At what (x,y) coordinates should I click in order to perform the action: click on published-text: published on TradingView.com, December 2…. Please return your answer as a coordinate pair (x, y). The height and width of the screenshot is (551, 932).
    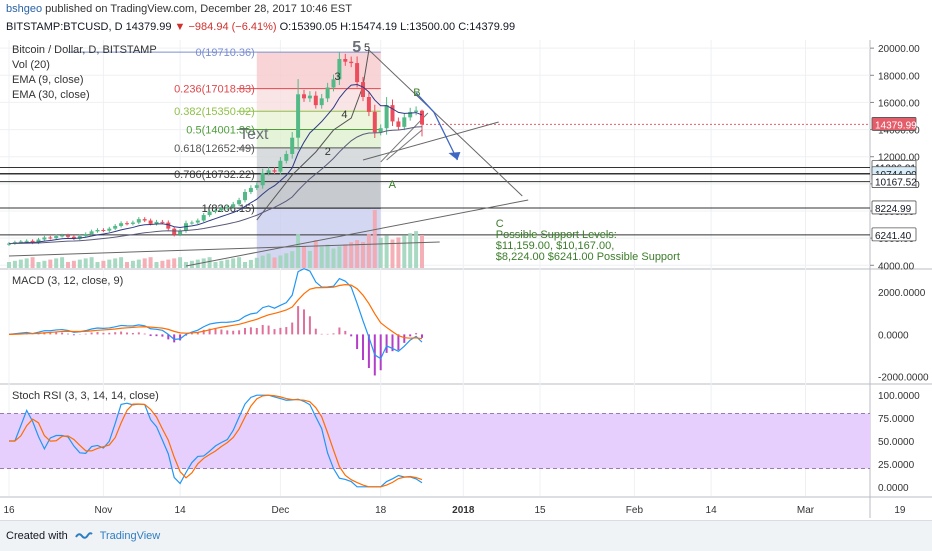
    Looking at the image, I should click on (198, 9).